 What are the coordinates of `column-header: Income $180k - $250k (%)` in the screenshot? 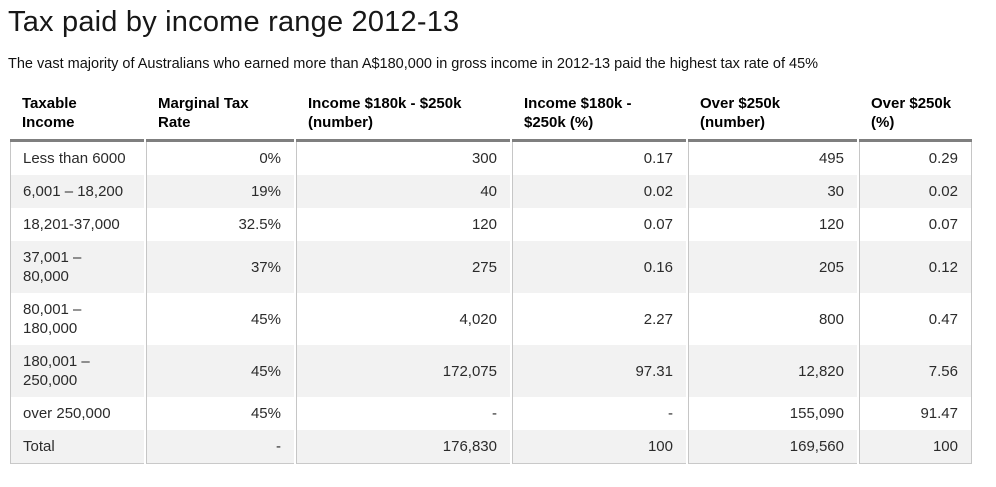 It's located at (599, 117).